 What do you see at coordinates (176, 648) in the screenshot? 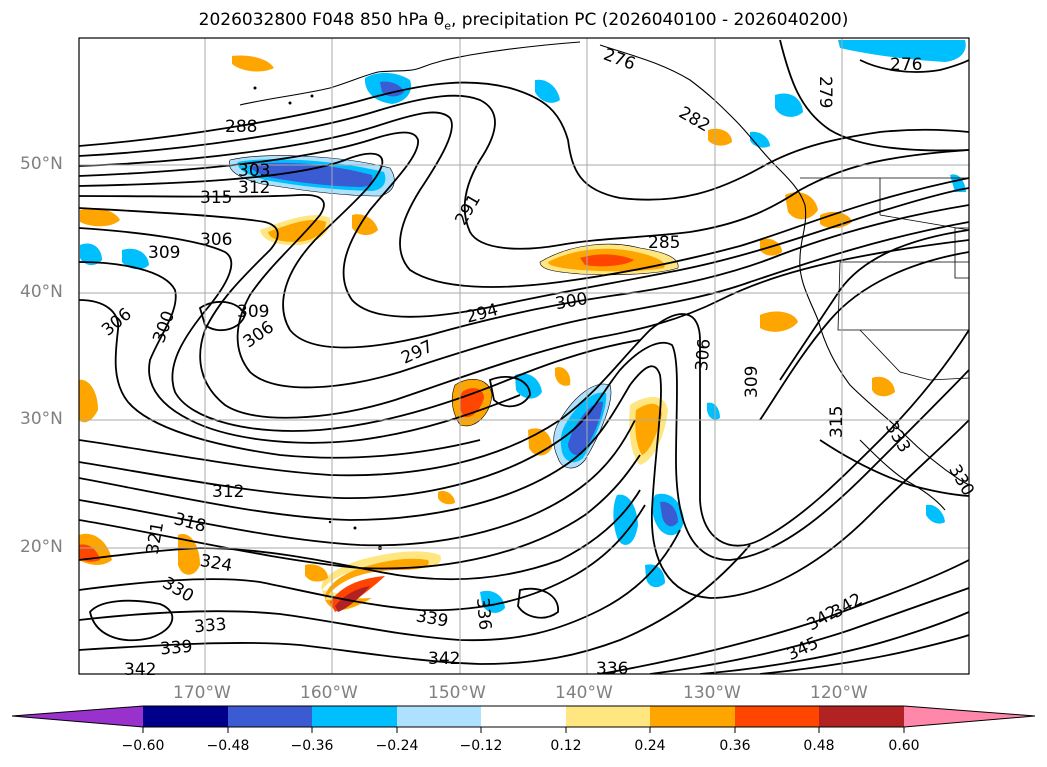
I see `contour-label: 339` at bounding box center [176, 648].